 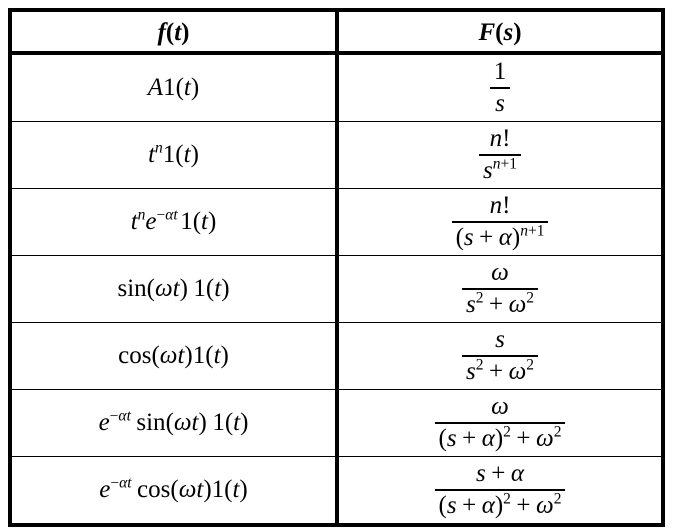 I want to click on cell-time-function-6: e−αt sin(ωt) 1(t), so click(x=173, y=423).